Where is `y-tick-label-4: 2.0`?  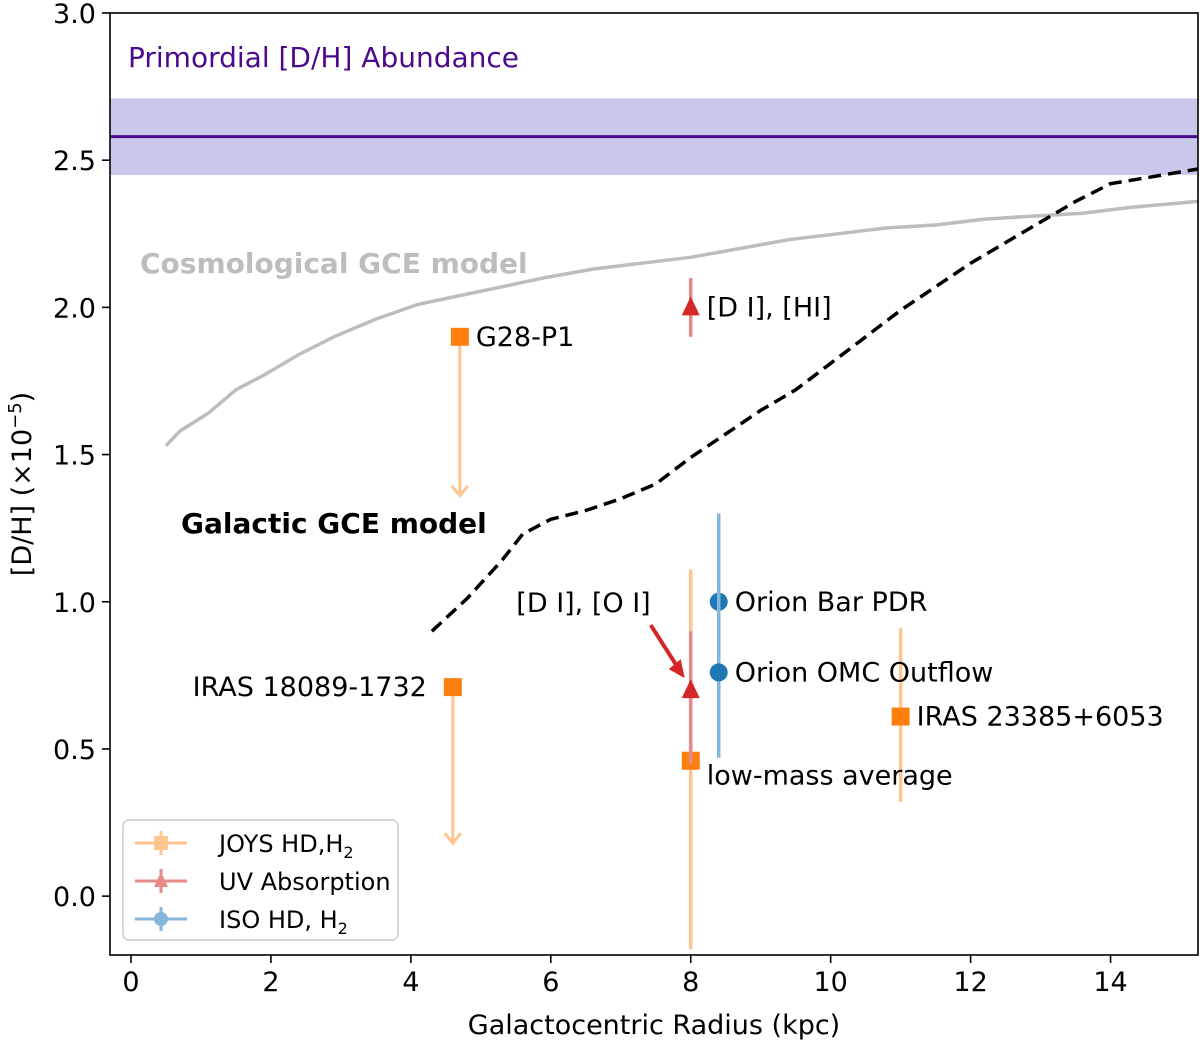
y-tick-label-4: 2.0 is located at coordinates (74, 308).